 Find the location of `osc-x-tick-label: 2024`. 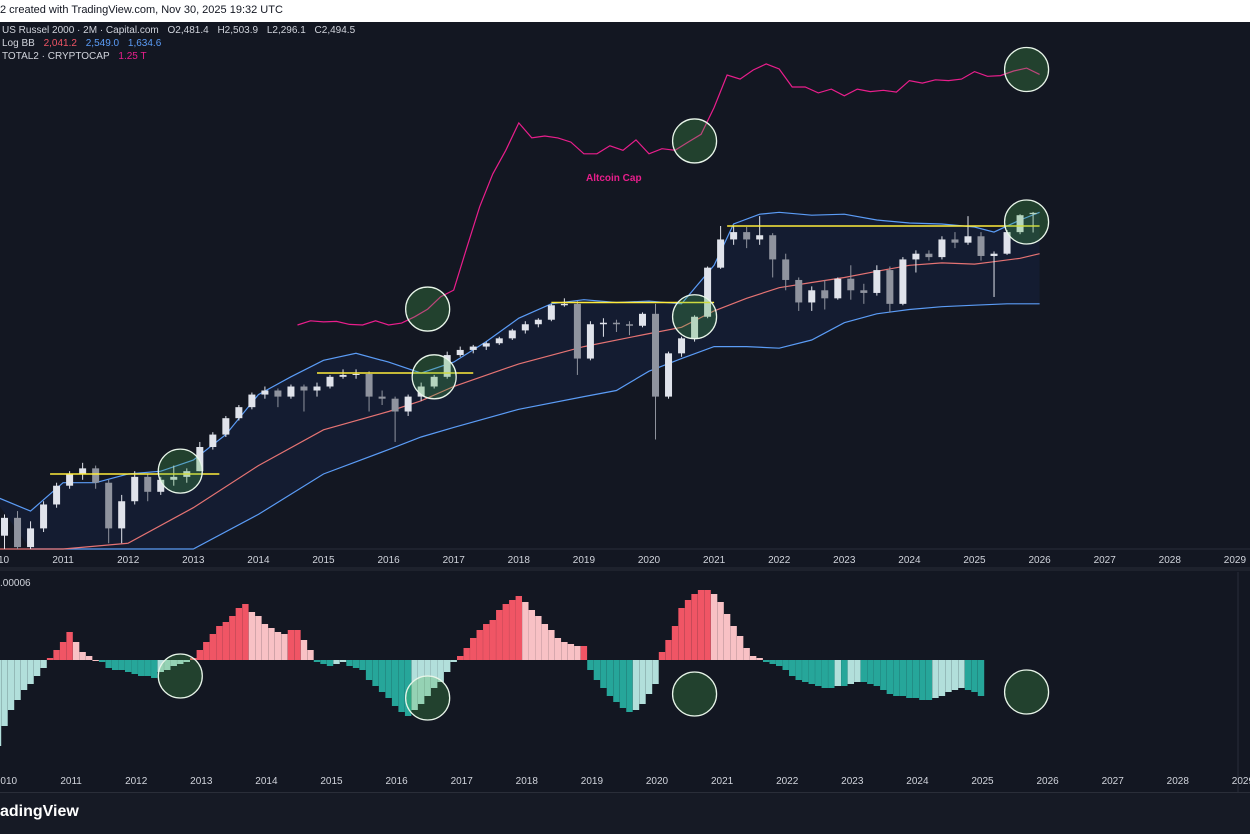

osc-x-tick-label: 2024 is located at coordinates (917, 781).